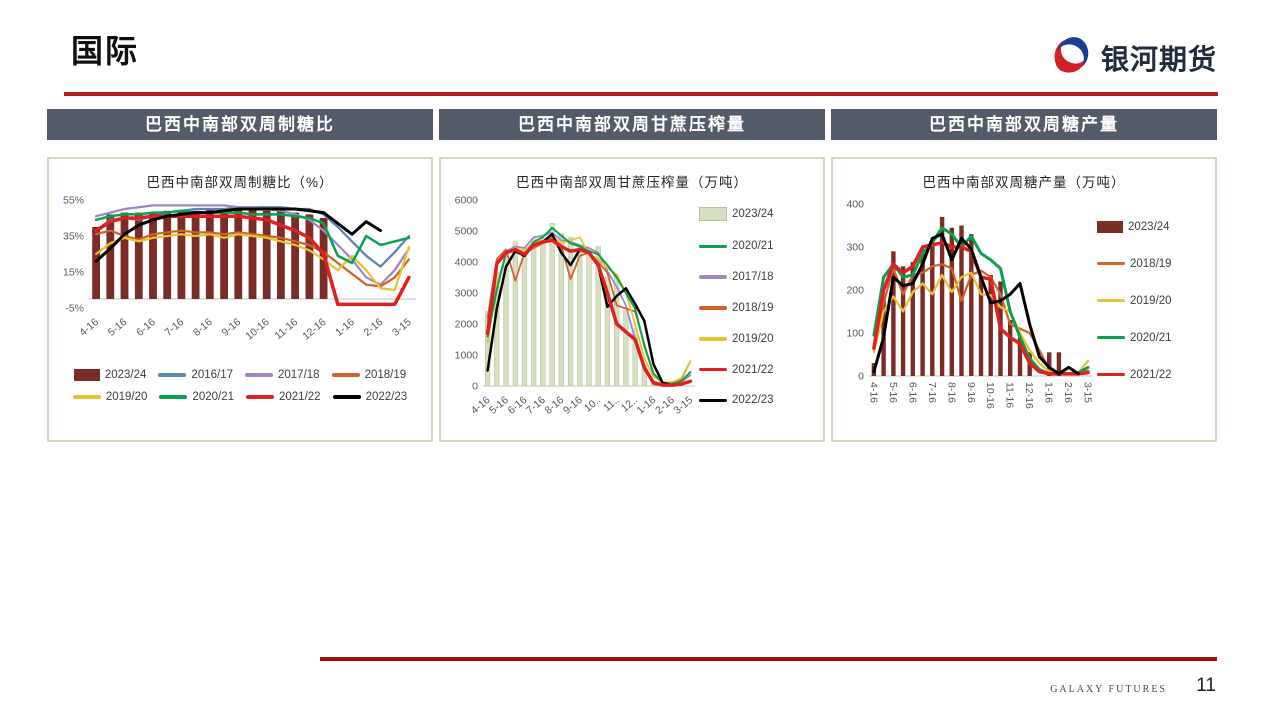  I want to click on line-series-2018/19, so click(252, 258).